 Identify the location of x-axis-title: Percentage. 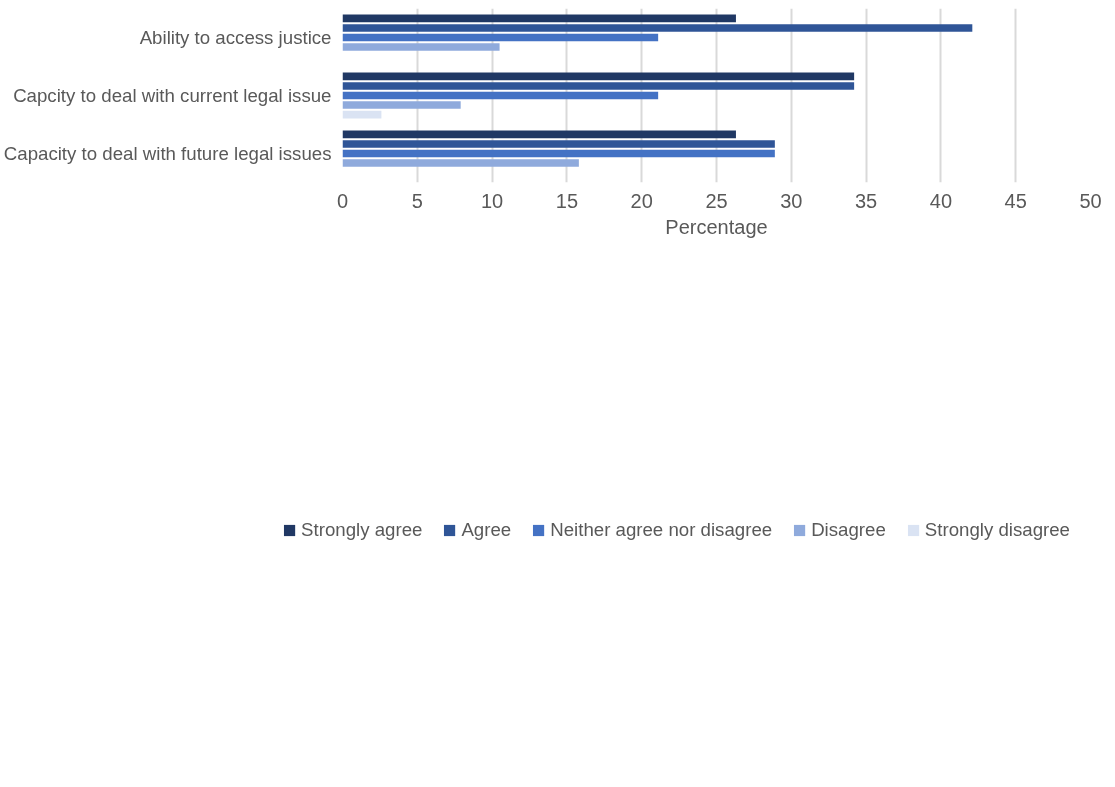
(716, 226).